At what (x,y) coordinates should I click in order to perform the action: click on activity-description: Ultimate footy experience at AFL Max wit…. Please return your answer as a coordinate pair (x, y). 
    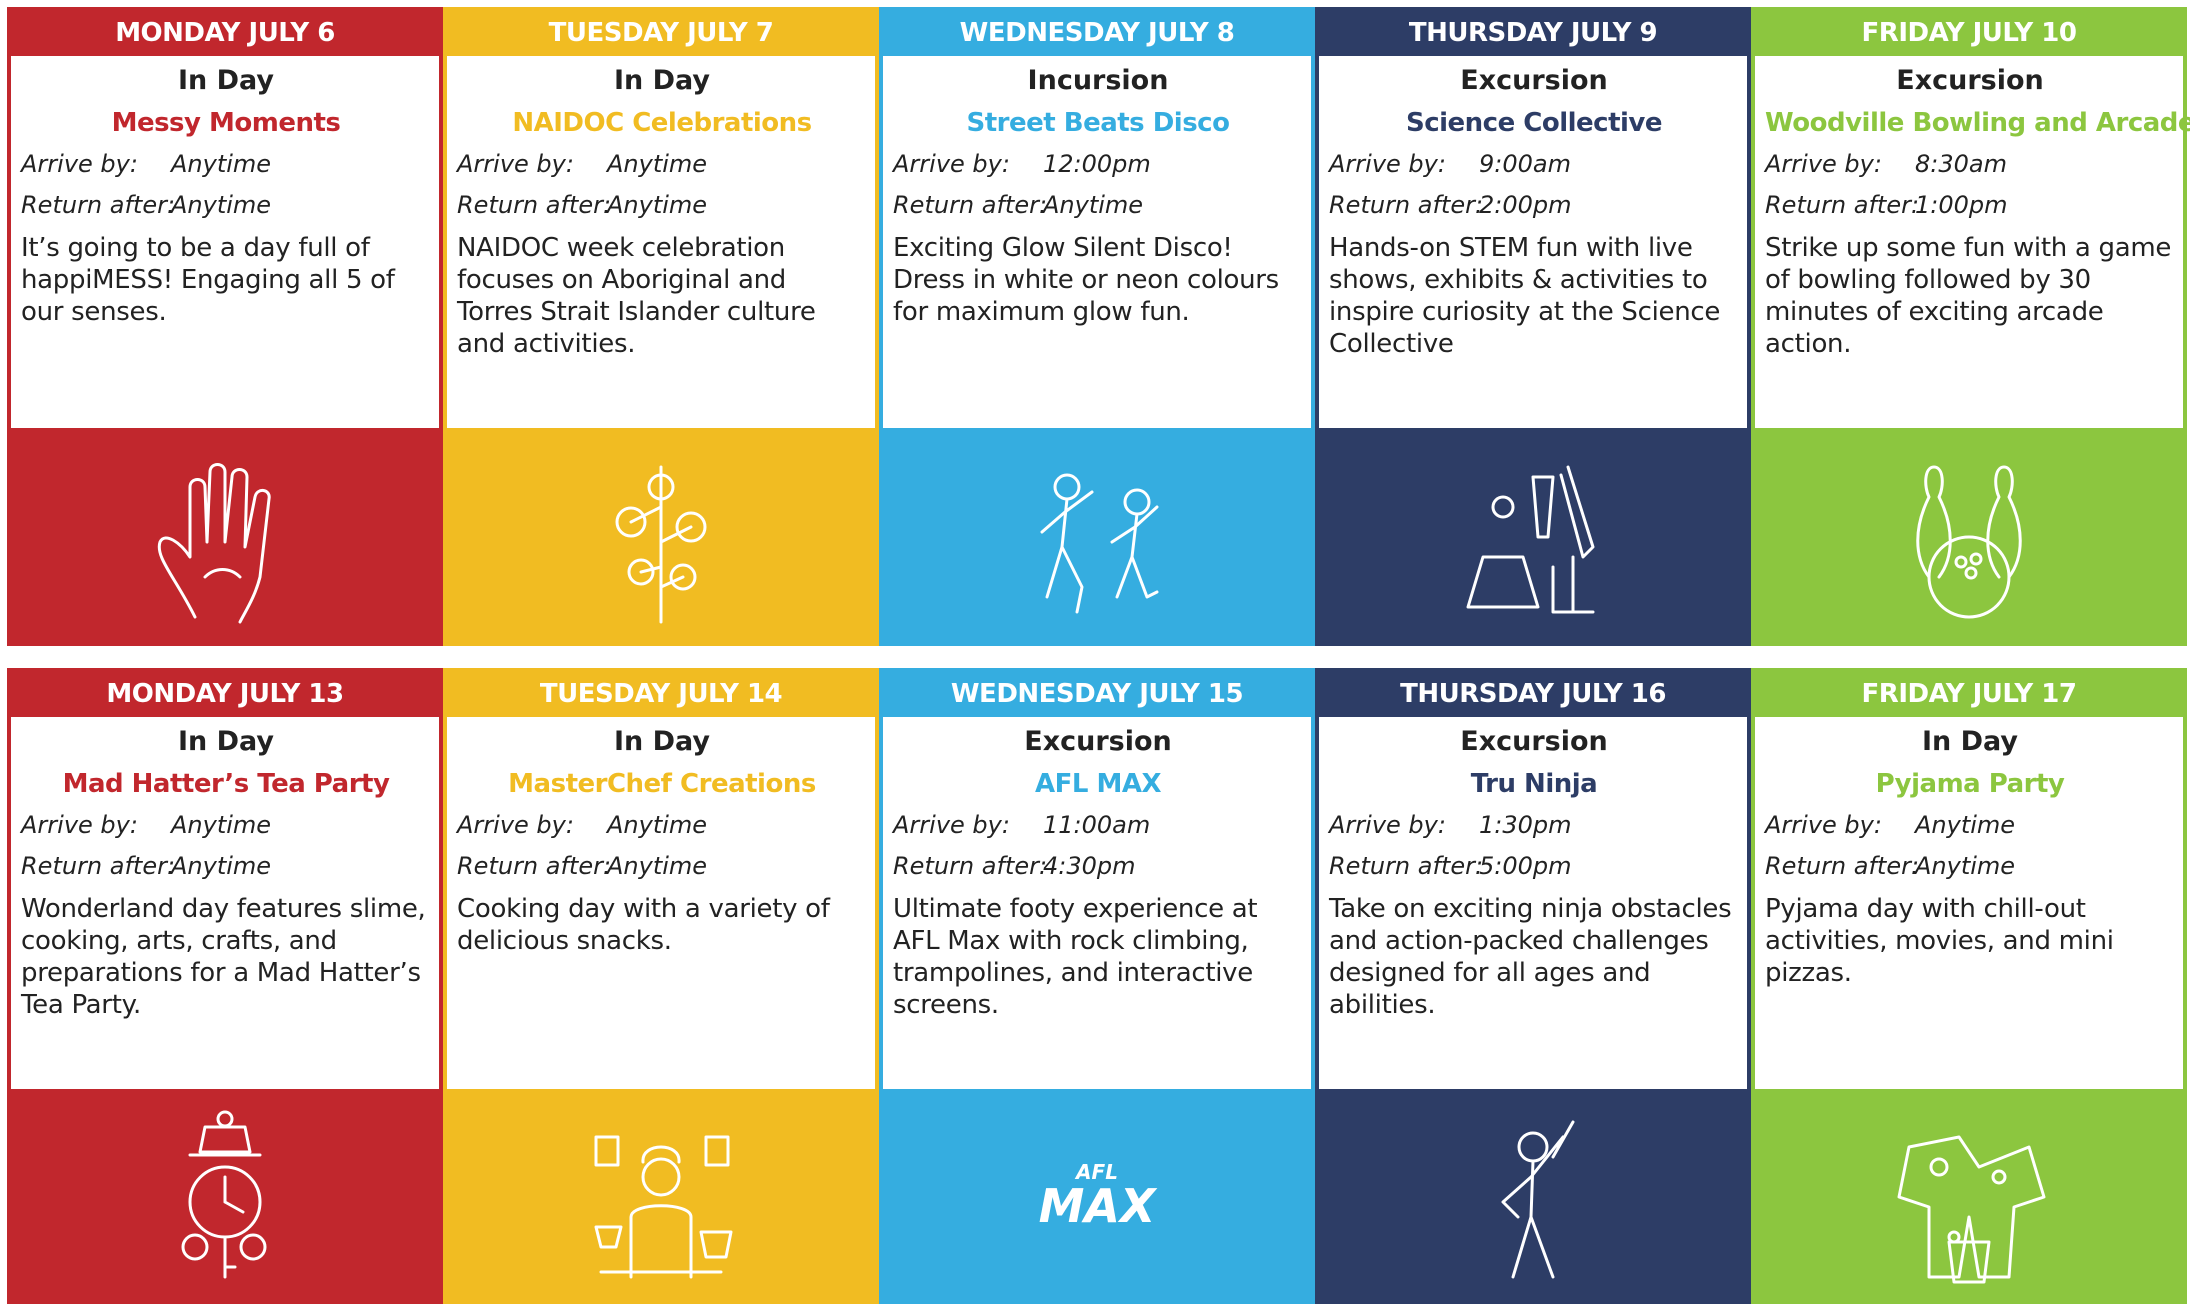
    Looking at the image, I should click on (1075, 957).